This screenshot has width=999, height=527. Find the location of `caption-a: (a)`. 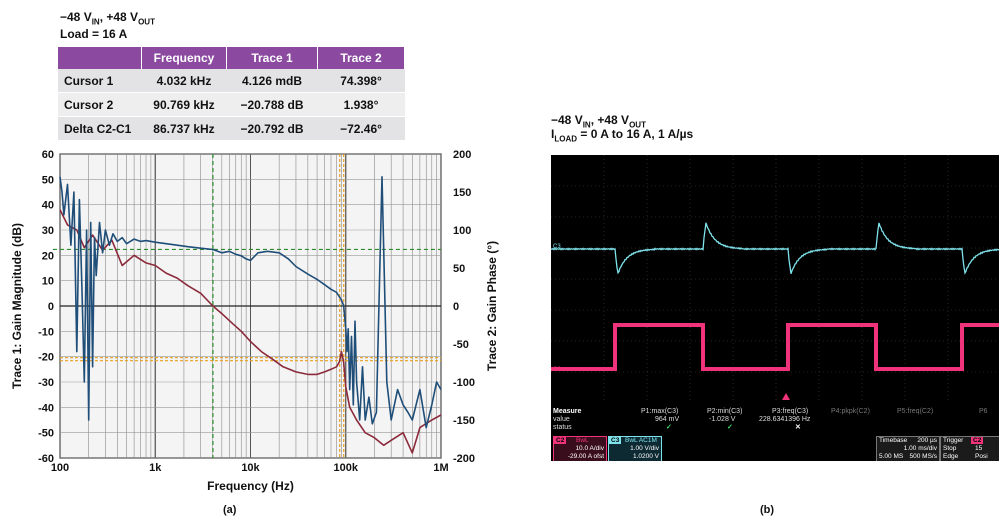

caption-a: (a) is located at coordinates (230, 510).